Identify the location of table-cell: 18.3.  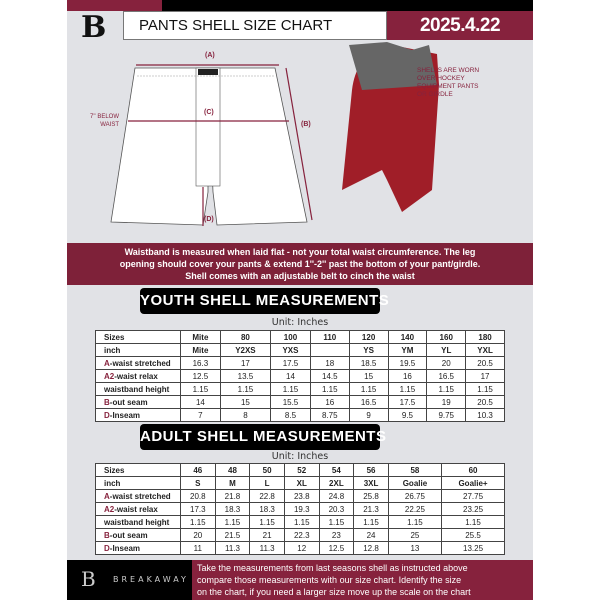
(267, 509).